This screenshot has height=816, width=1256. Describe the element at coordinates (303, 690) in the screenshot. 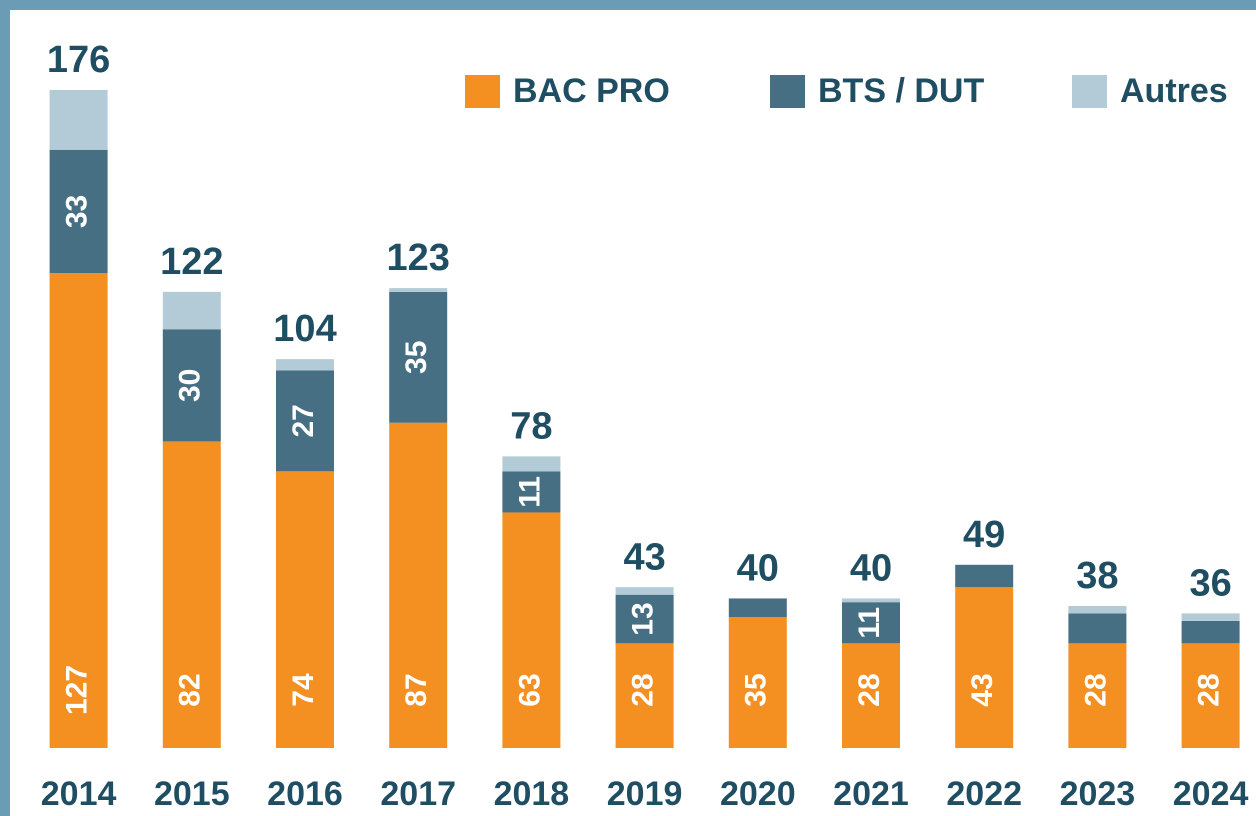

I see `segment-label: 74` at that location.